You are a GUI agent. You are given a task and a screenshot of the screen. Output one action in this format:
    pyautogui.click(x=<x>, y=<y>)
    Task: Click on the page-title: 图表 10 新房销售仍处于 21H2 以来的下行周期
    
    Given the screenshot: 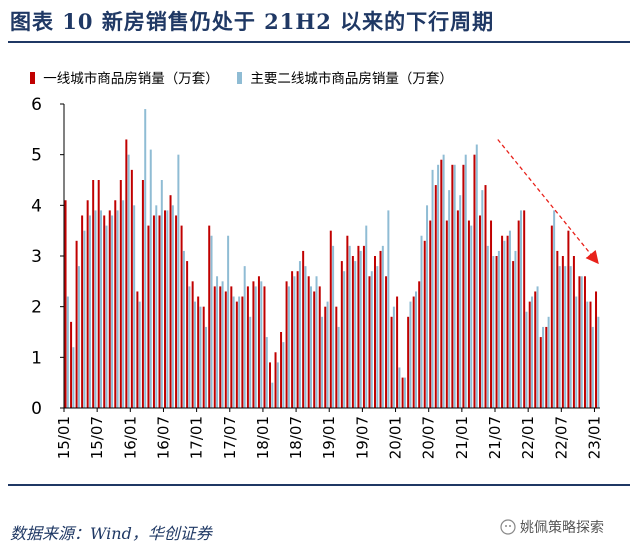 What is the action you would take?
    pyautogui.click(x=252, y=21)
    